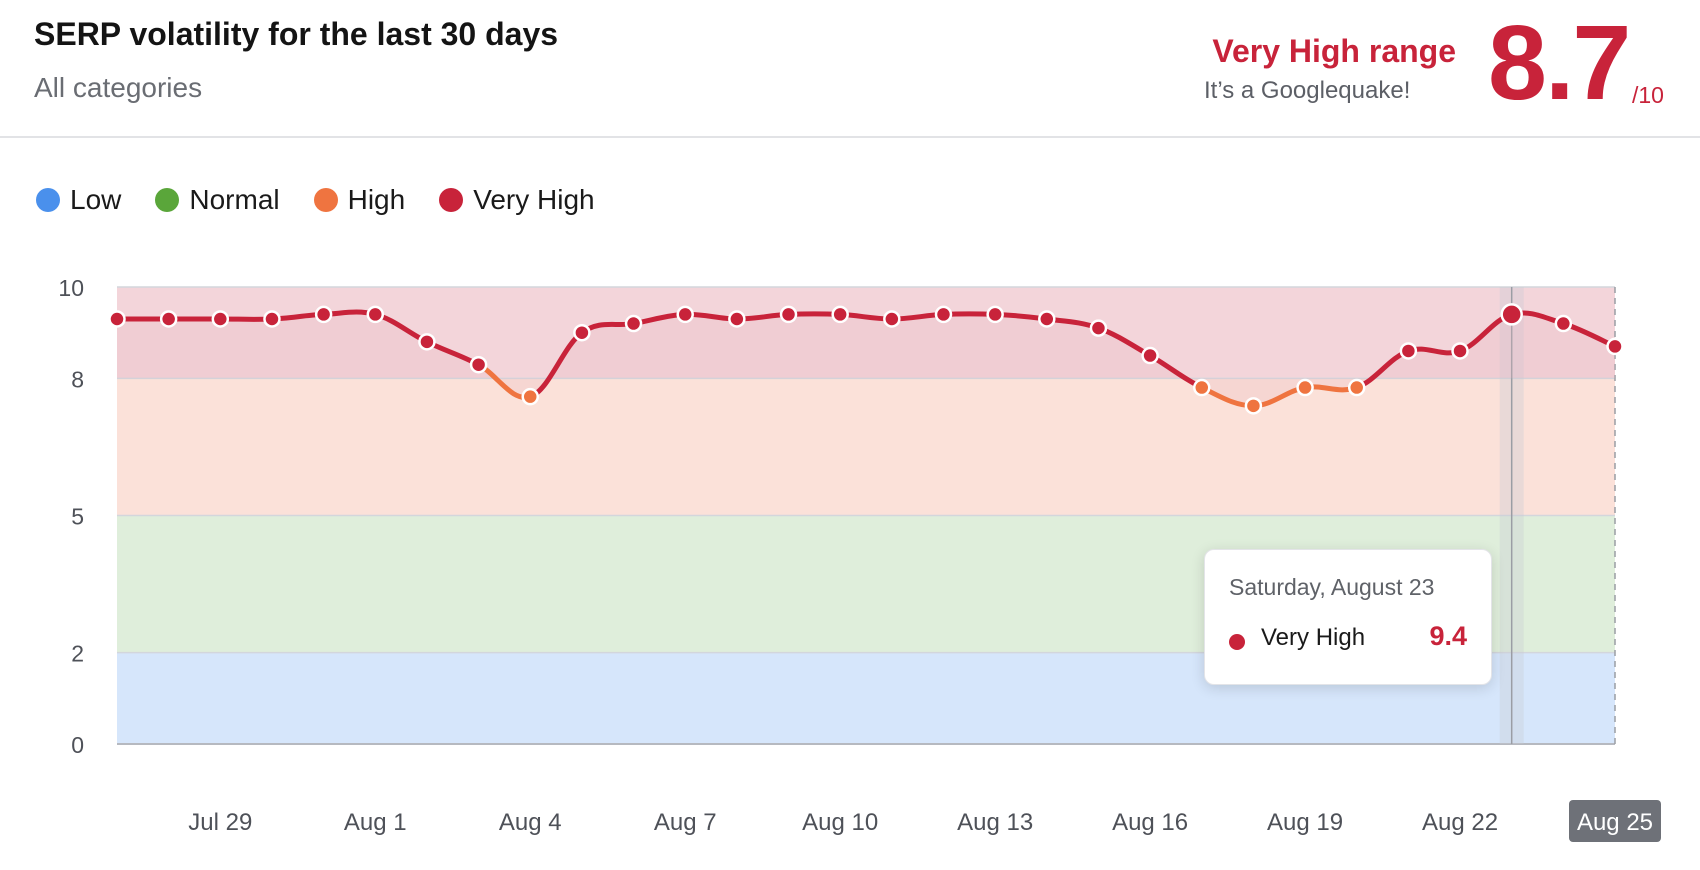 Image resolution: width=1700 pixels, height=870 pixels. What do you see at coordinates (220, 822) in the screenshot?
I see `x-tick-label: Jul 29` at bounding box center [220, 822].